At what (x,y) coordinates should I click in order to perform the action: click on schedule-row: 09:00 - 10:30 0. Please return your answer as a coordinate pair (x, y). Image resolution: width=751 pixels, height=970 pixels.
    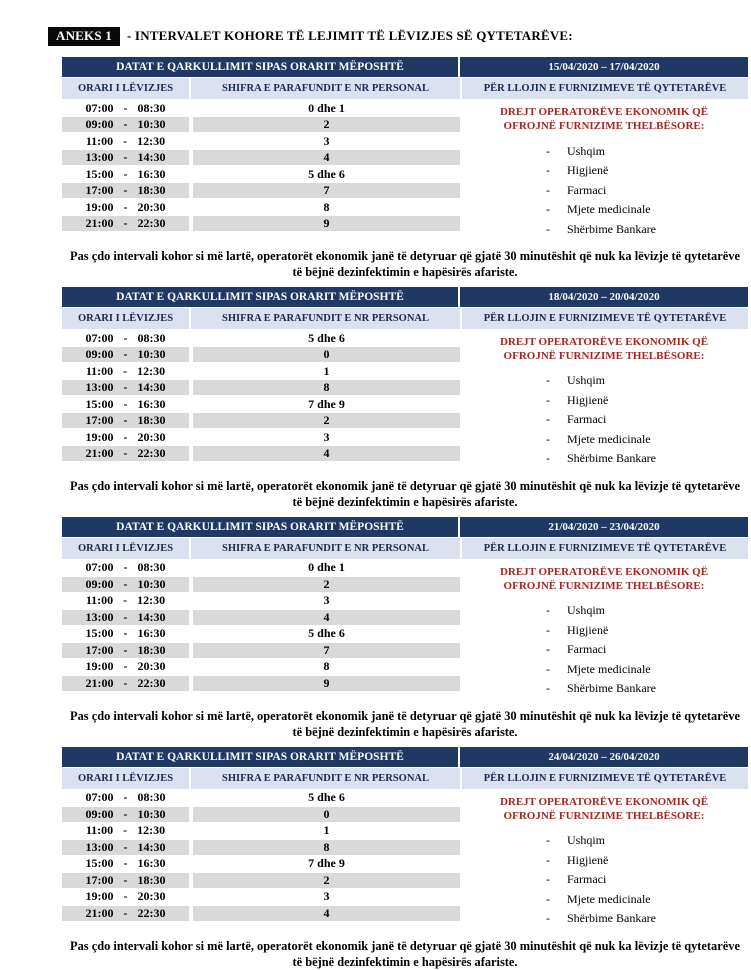
    Looking at the image, I should click on (261, 354).